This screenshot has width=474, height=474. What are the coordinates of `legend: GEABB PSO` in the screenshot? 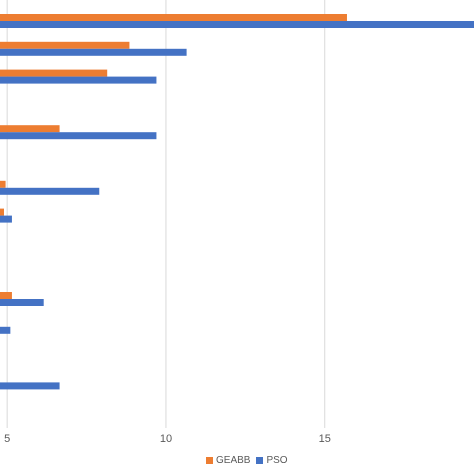 It's located at (250, 460).